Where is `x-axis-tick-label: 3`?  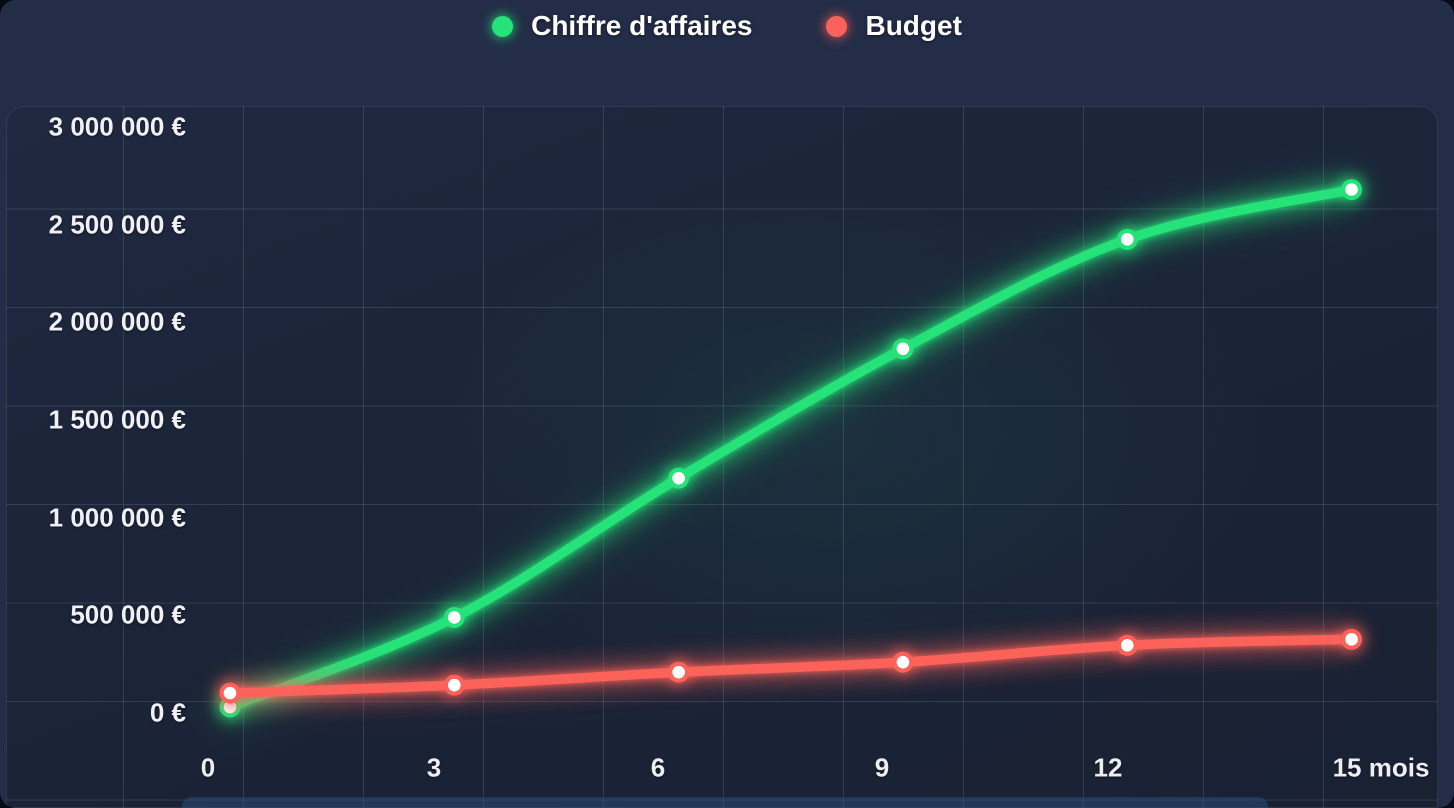
x-axis-tick-label: 3 is located at coordinates (434, 767).